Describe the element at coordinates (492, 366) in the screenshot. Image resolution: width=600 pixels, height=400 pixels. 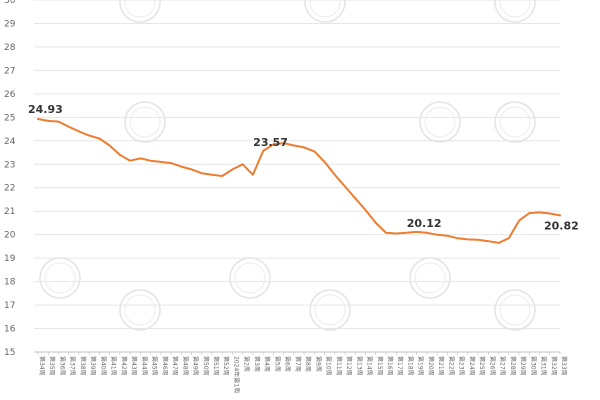
I see `x-tick-label: 第26周` at that location.